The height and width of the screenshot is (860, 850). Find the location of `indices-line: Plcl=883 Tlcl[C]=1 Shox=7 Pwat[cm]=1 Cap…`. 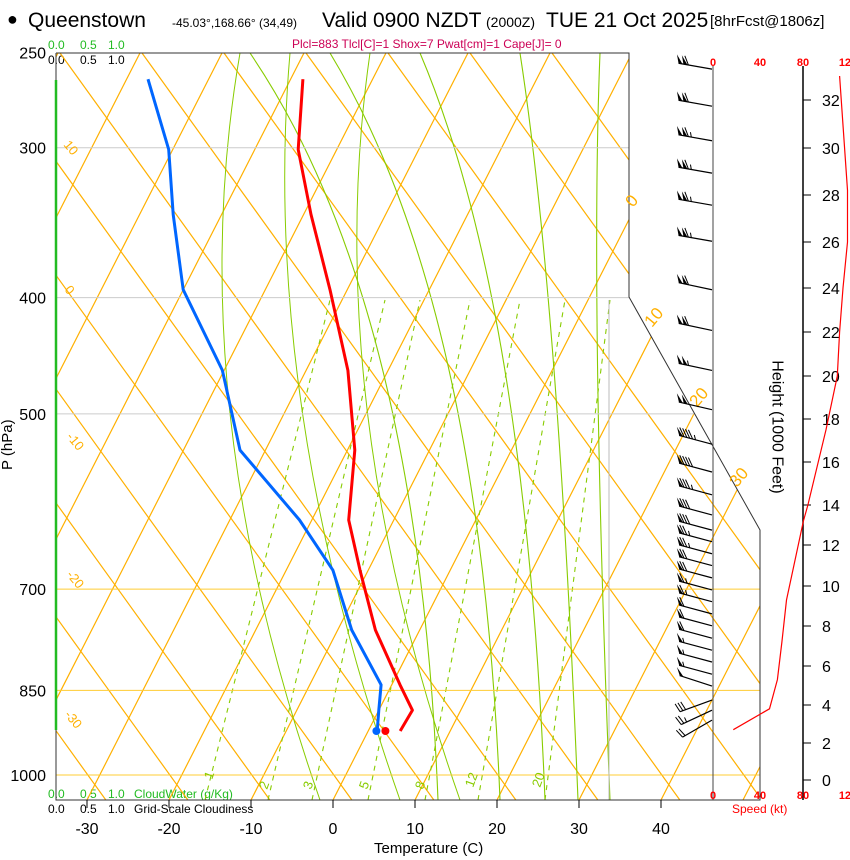

indices-line: Plcl=883 Tlcl[C]=1 Shox=7 Pwat[cm]=1 Cap… is located at coordinates (427, 44).